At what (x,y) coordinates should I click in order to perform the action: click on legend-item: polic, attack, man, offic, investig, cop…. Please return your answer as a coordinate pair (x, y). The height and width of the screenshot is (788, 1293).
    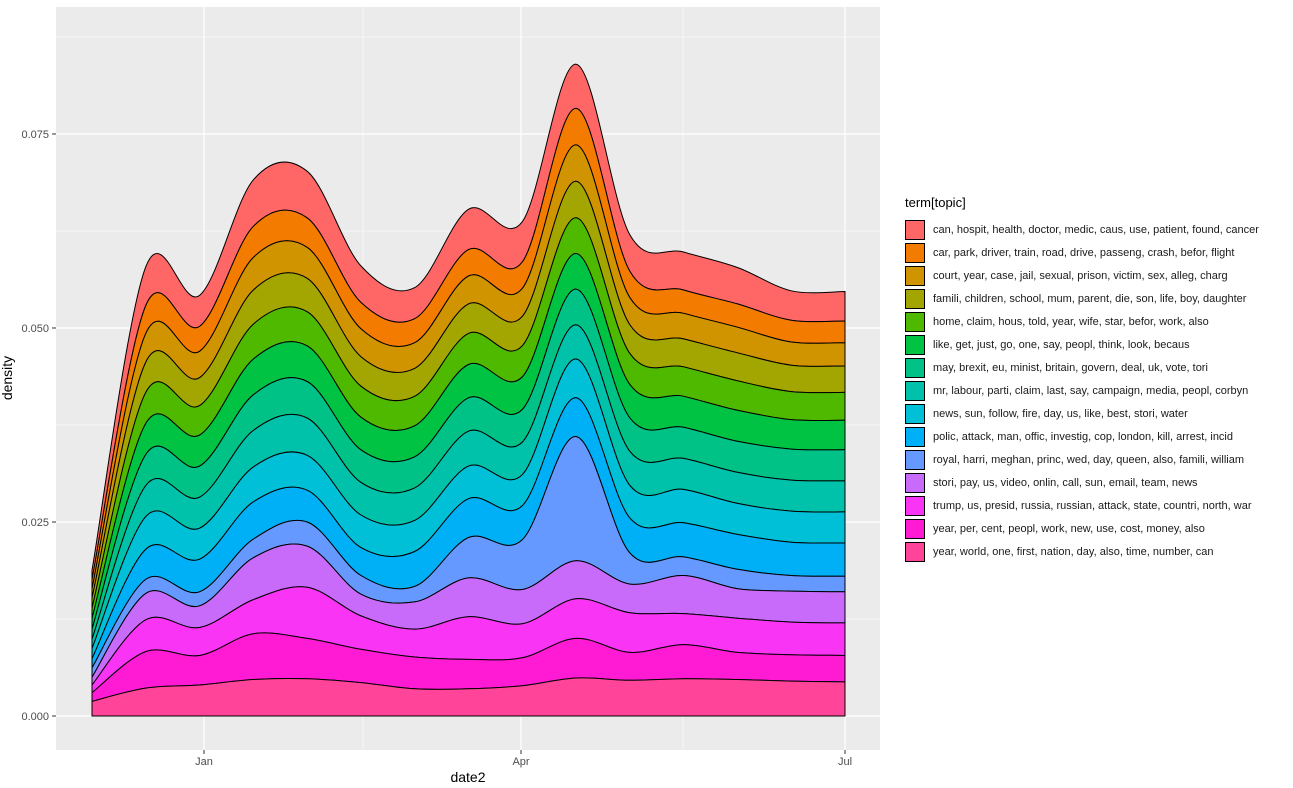
    Looking at the image, I should click on (1082, 436).